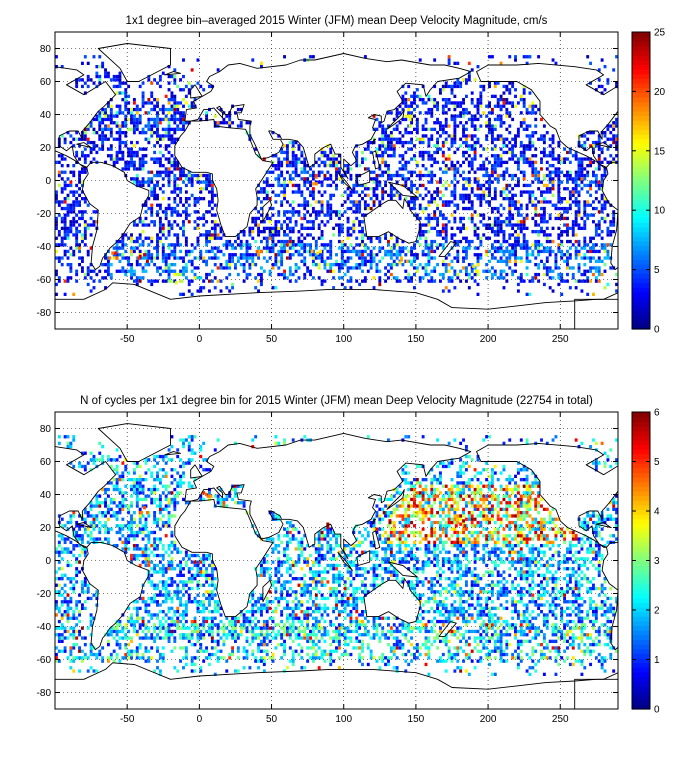 The image size is (696, 760). What do you see at coordinates (641, 276) in the screenshot?
I see `colorbar-segment` at bounding box center [641, 276].